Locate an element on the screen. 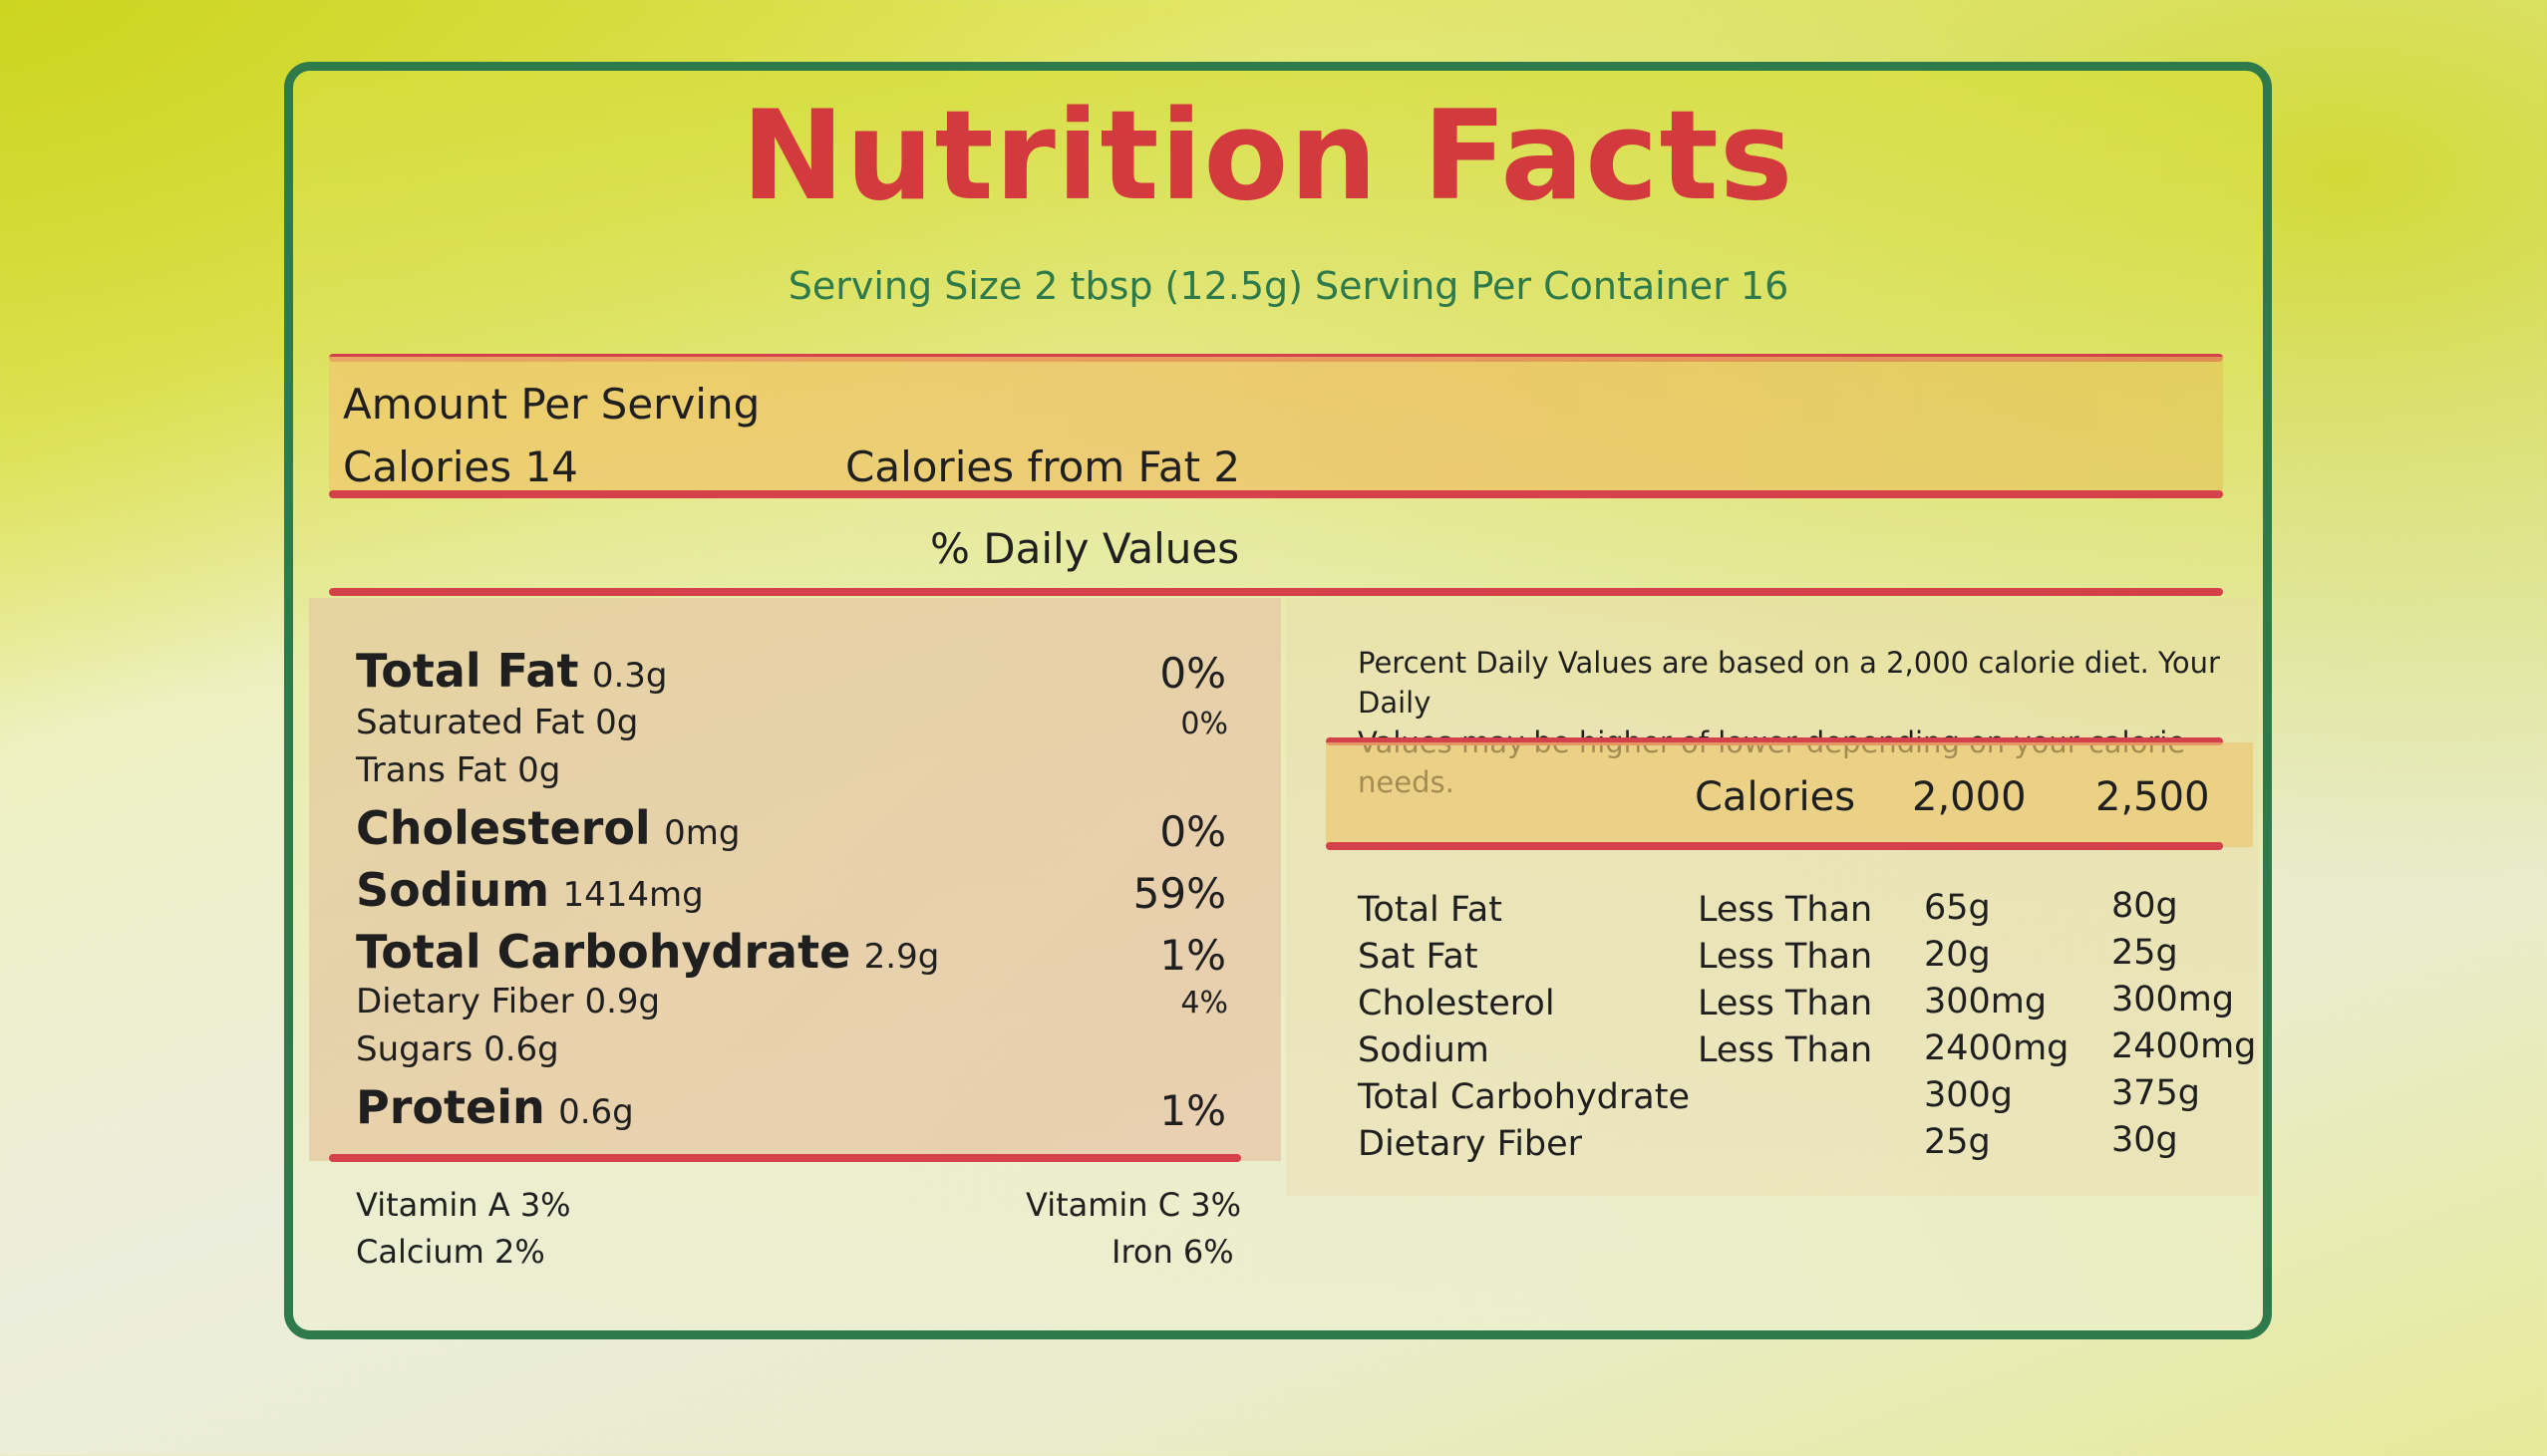 The height and width of the screenshot is (1456, 2547). ref-row-v1: 65g is located at coordinates (1958, 908).